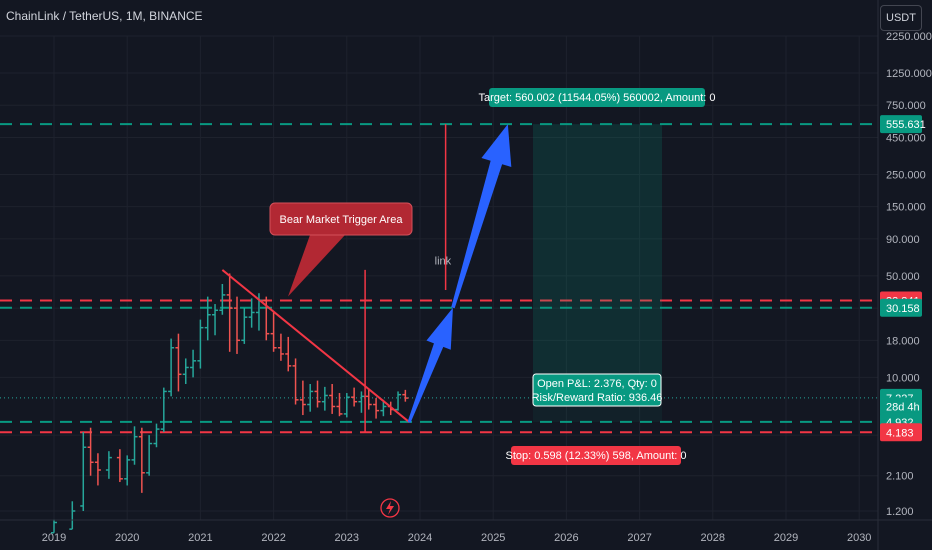 The image size is (932, 550). I want to click on price-label: 28d 4h, so click(903, 407).